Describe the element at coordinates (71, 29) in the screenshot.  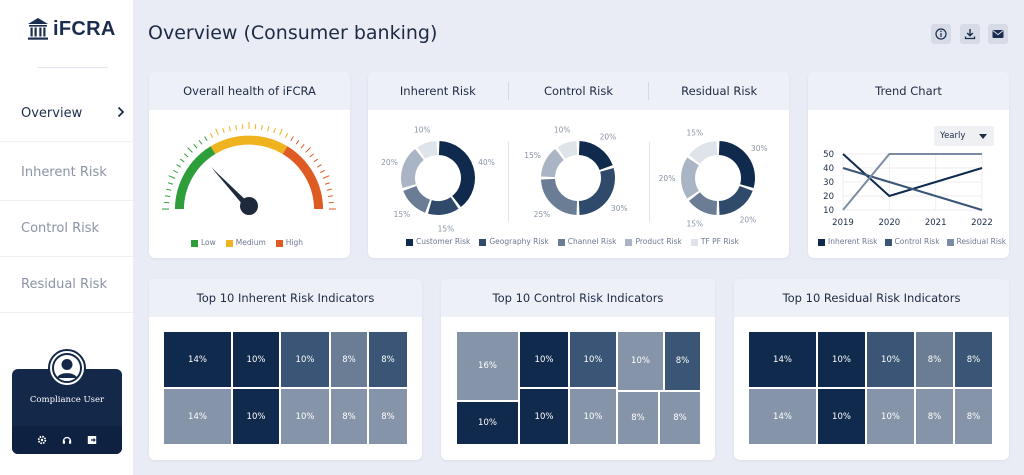
I see `app-logo: iFCRA` at that location.